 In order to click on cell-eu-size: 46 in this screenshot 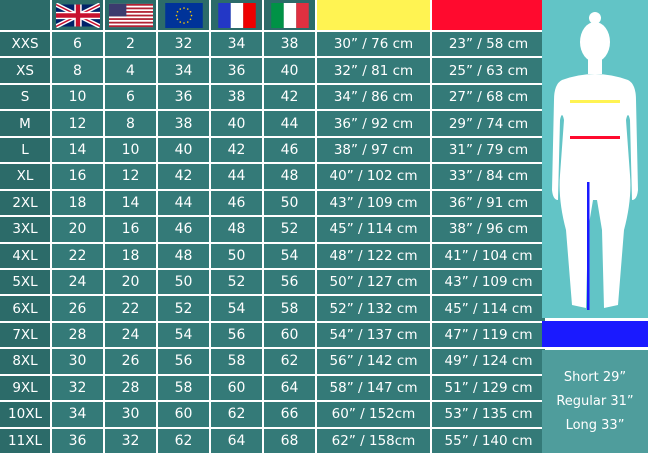, I will do `click(183, 229)`.